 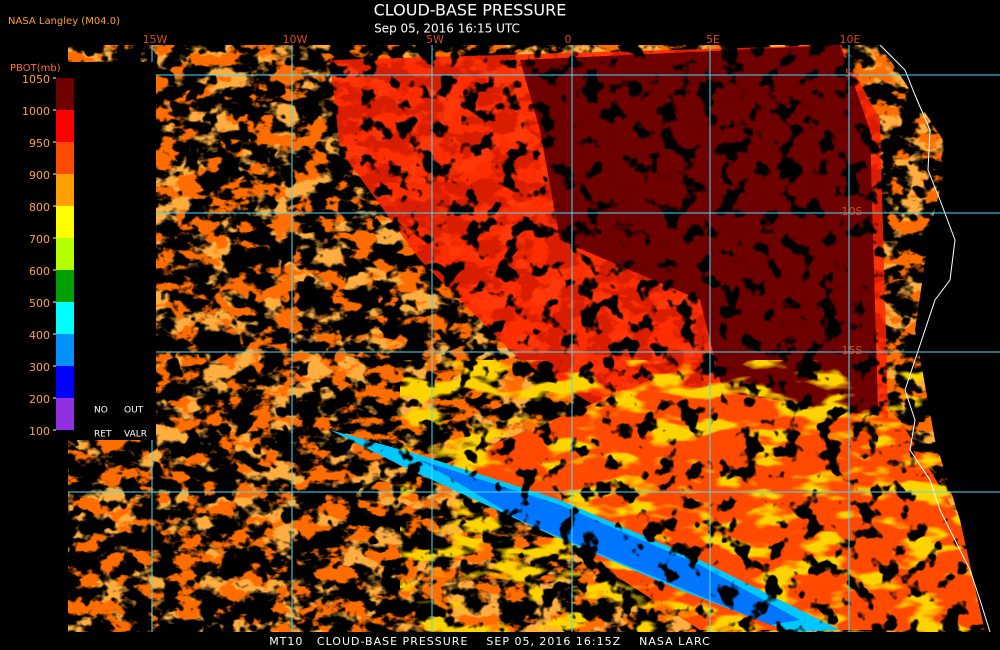 I want to click on colorbar-tick-label: 1050, so click(x=36, y=79).